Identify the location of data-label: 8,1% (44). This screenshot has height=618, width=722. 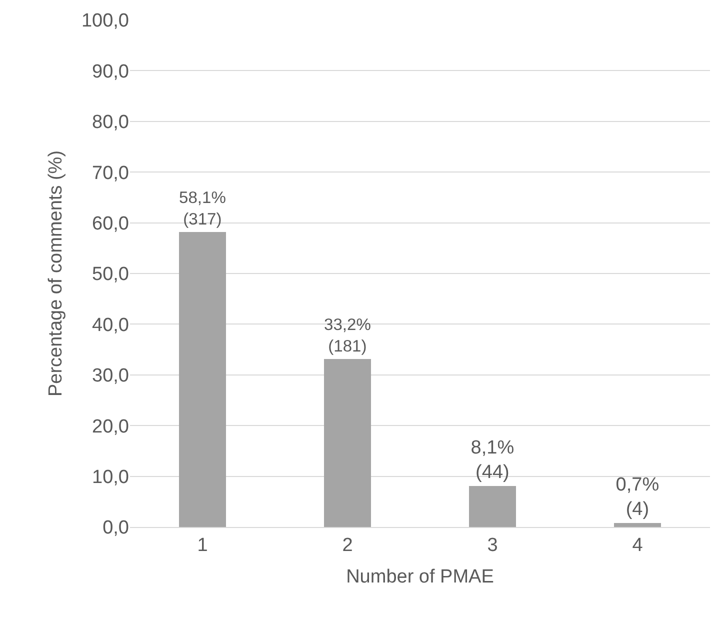
(492, 460).